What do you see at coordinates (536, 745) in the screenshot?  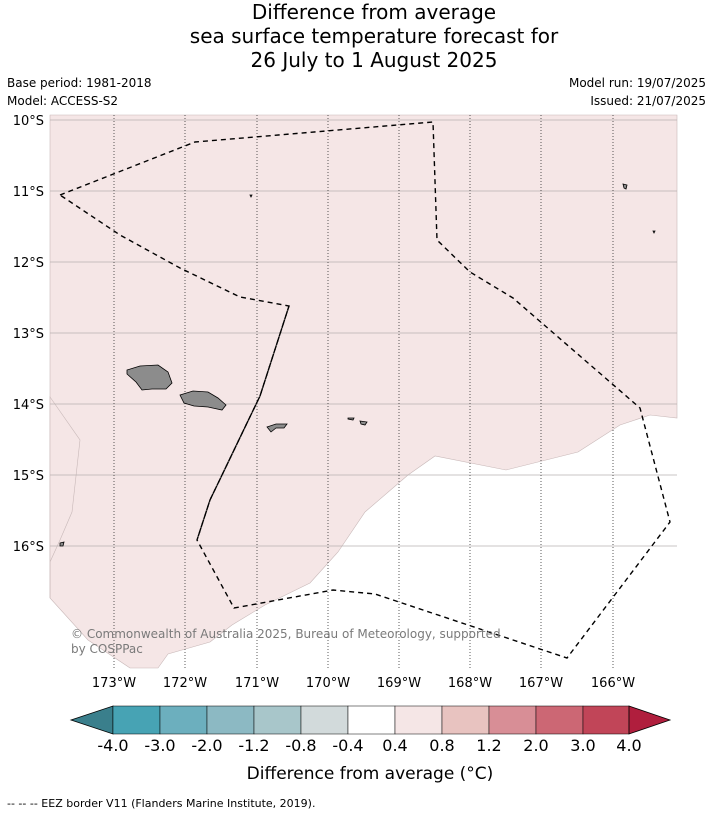 I see `colorbar-tick-10: 2.0` at bounding box center [536, 745].